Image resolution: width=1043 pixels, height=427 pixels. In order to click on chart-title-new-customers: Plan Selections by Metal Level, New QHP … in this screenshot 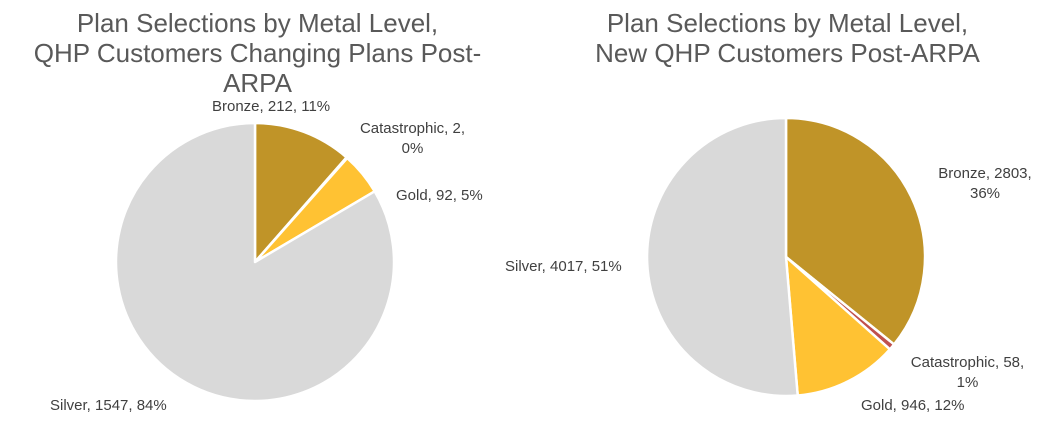, I will do `click(787, 38)`.